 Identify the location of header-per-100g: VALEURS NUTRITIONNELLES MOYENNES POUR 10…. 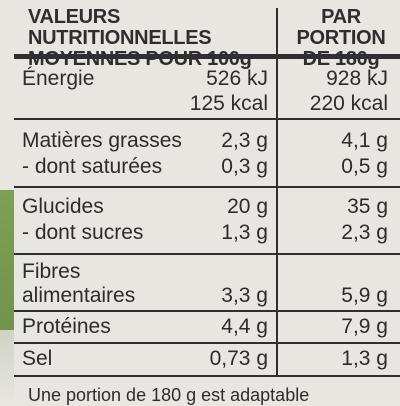
(153, 38).